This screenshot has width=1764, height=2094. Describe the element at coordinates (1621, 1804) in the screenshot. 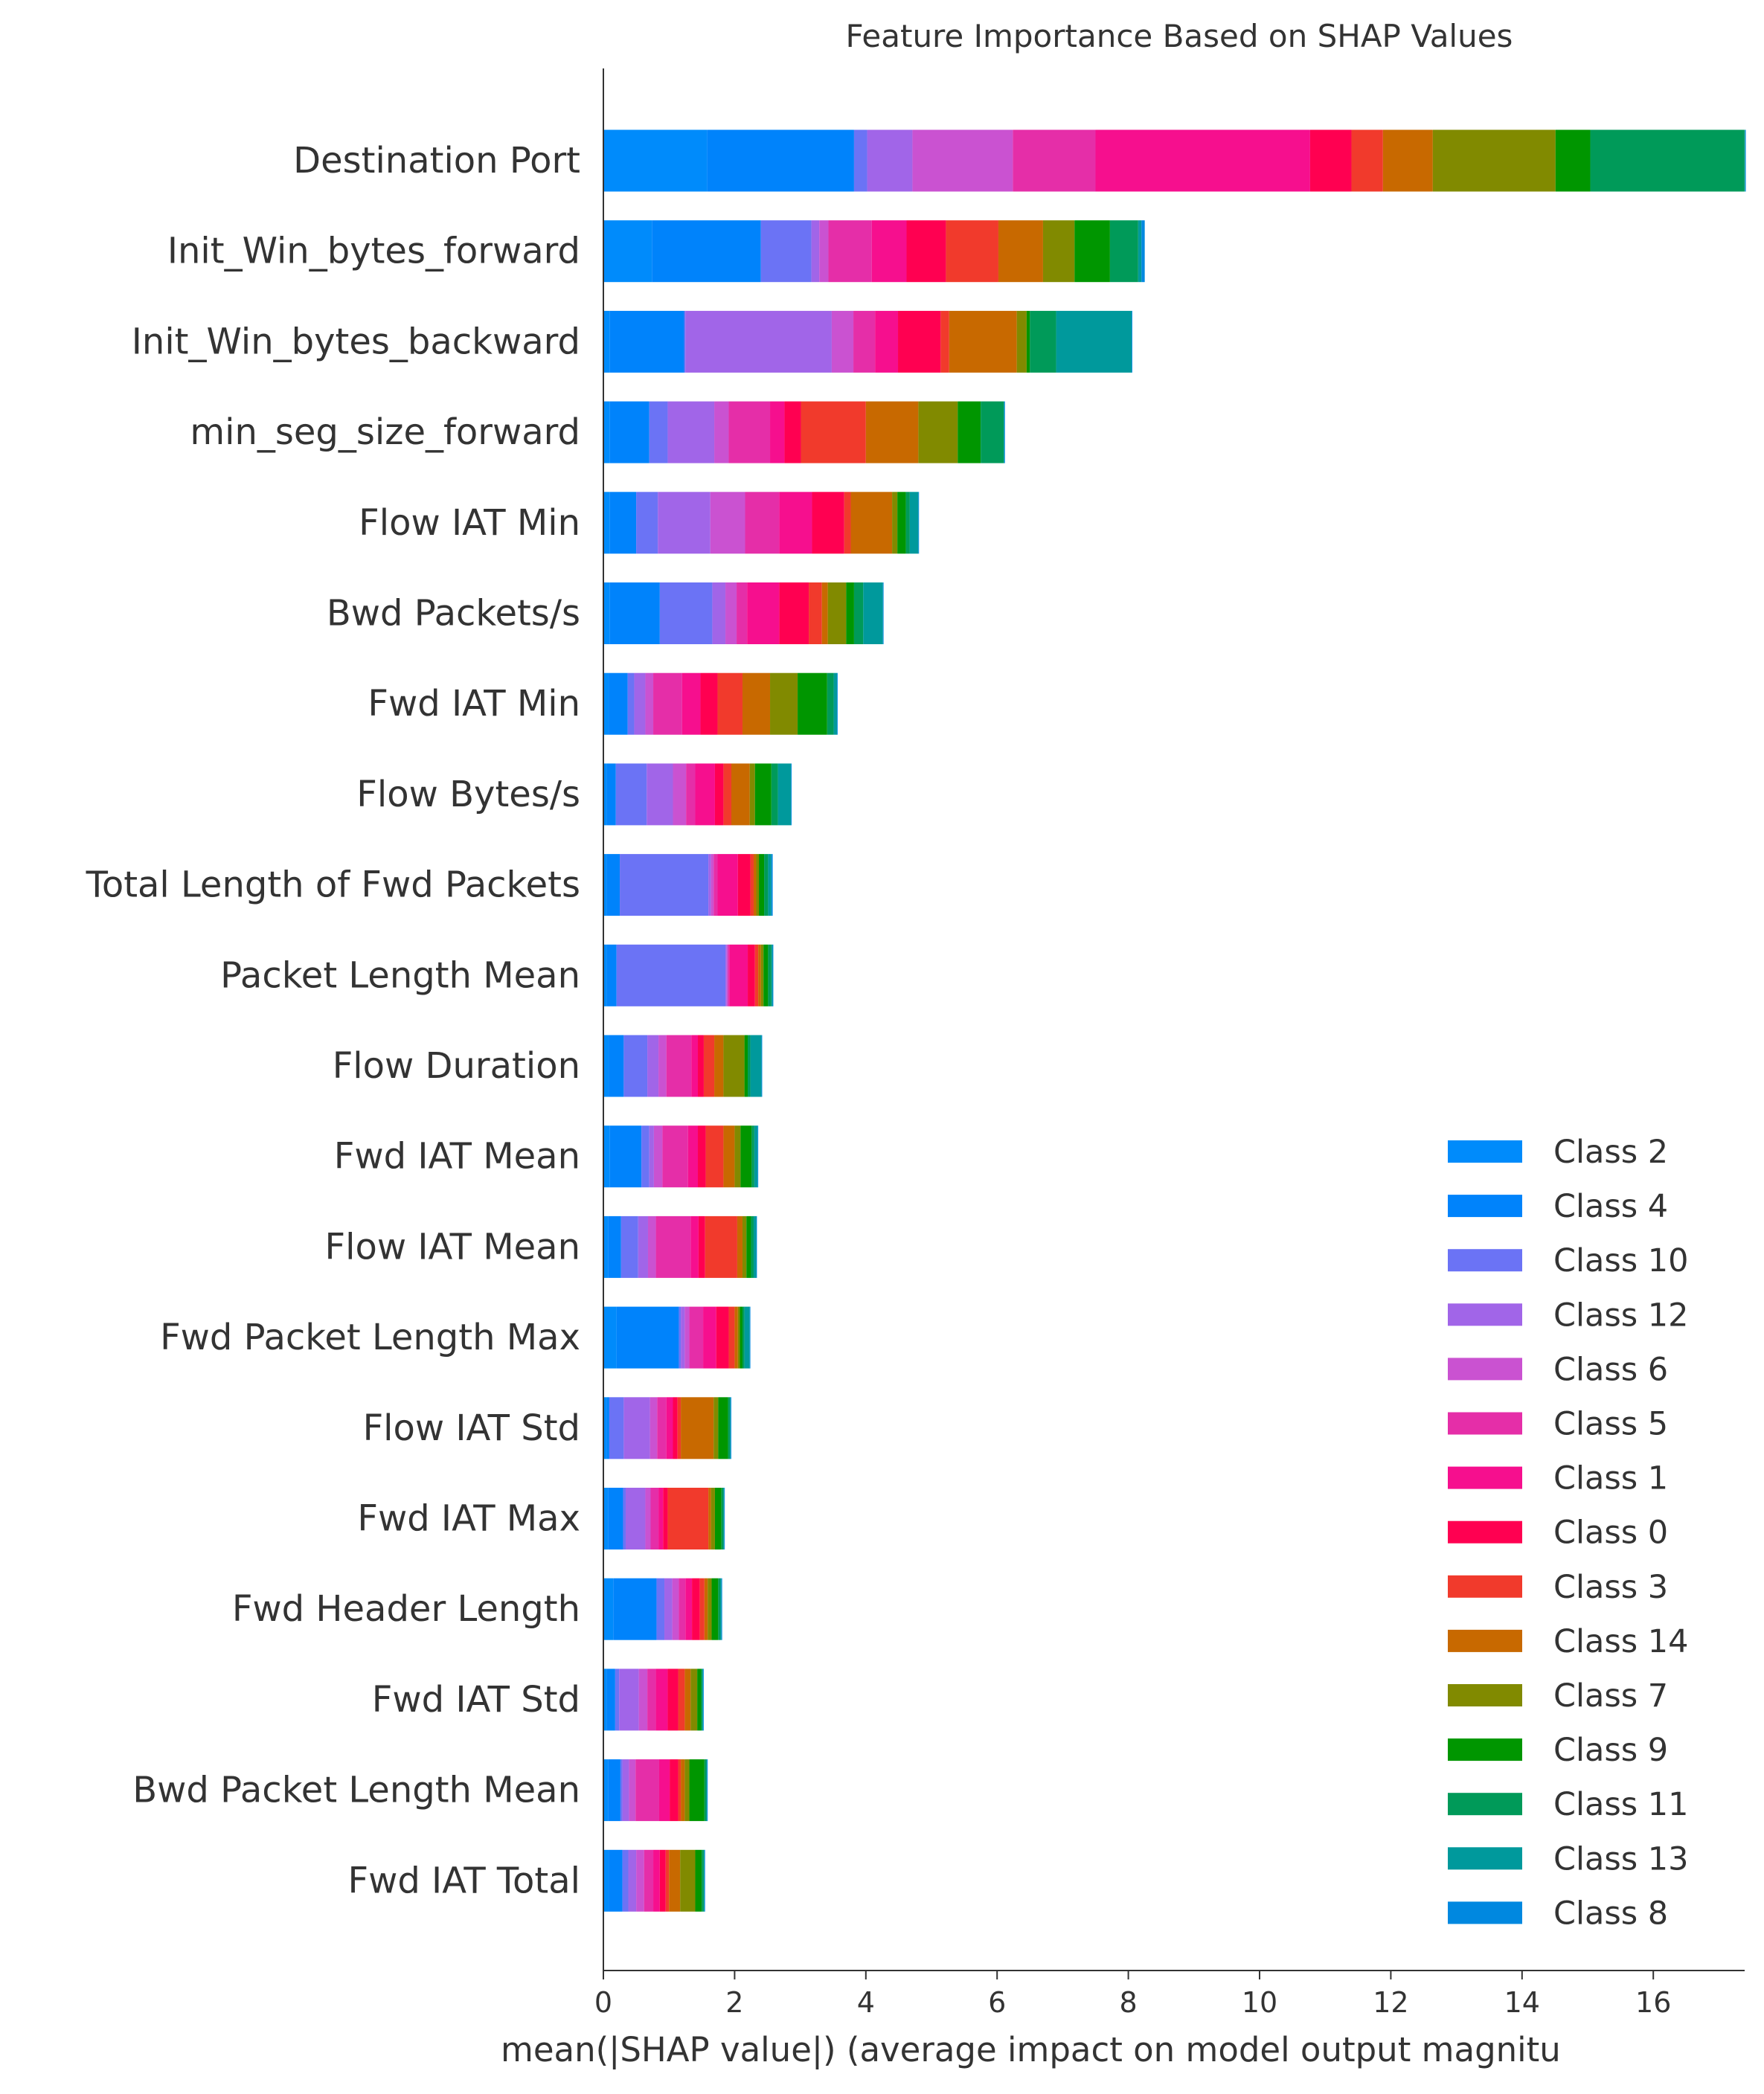

I see `legend-label: Class 11` at that location.